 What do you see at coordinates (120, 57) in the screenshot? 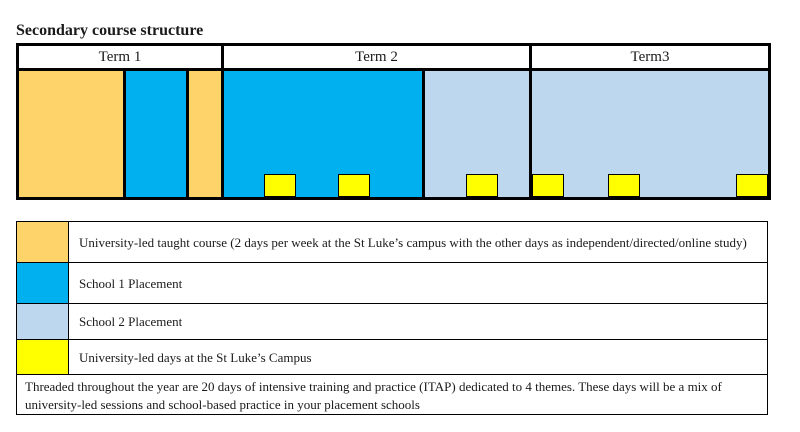
I see `term-1-header: Term 1` at bounding box center [120, 57].